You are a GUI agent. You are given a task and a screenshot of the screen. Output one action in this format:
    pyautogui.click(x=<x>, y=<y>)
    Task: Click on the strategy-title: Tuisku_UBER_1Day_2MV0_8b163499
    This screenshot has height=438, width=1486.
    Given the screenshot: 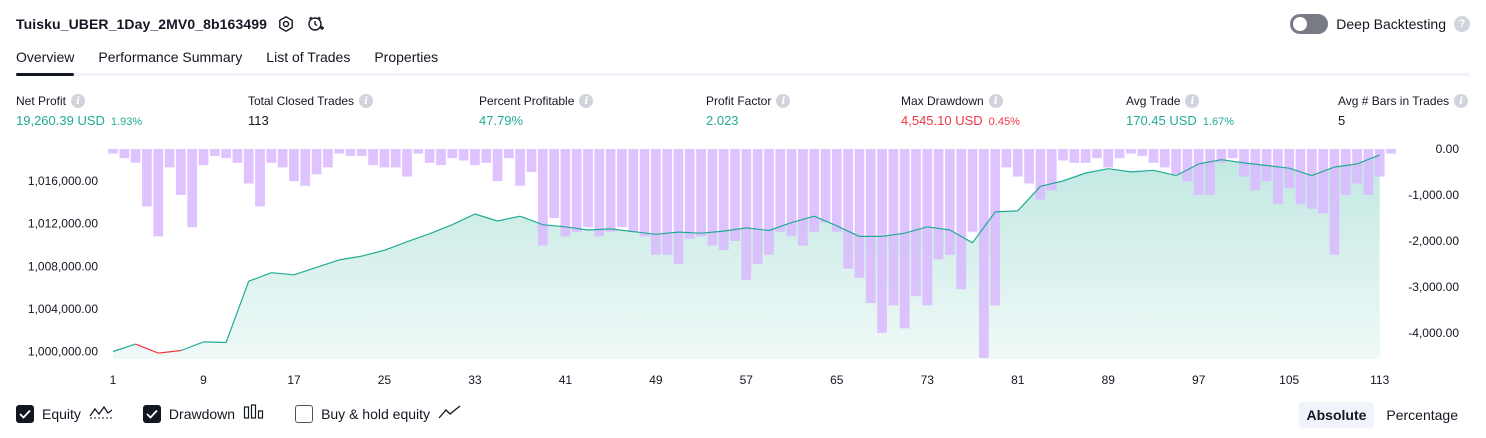 What is the action you would take?
    pyautogui.click(x=141, y=24)
    